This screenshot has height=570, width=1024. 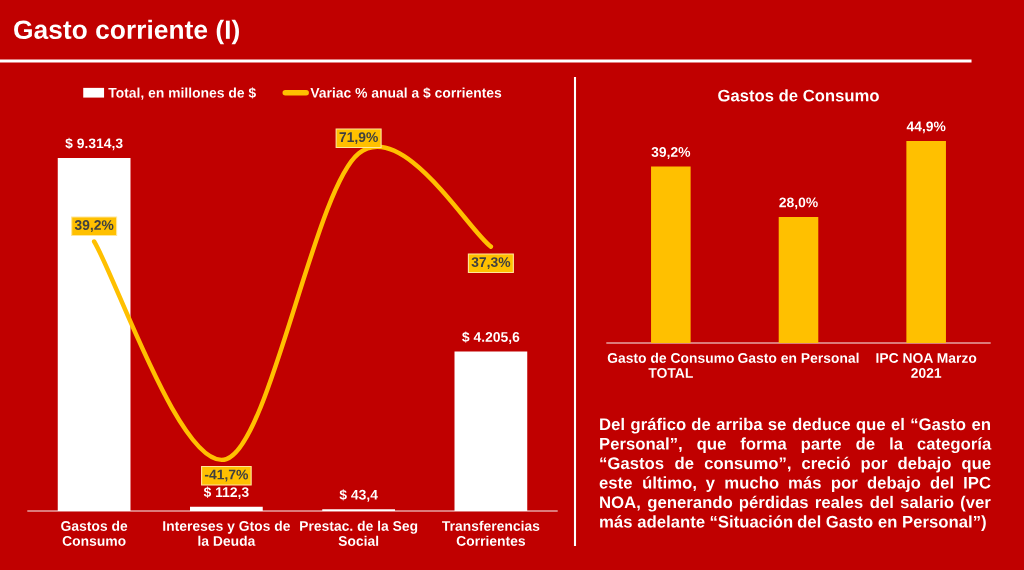 What do you see at coordinates (126, 32) in the screenshot?
I see `chart-title: Gasto corriente (I)` at bounding box center [126, 32].